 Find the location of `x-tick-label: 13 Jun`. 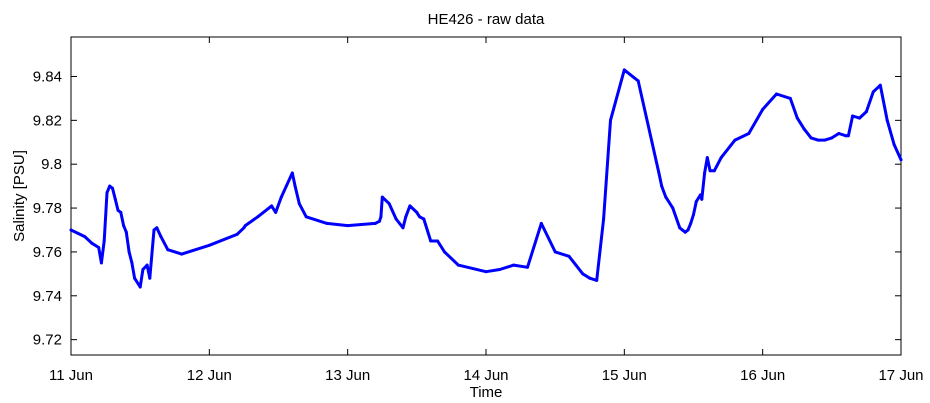

x-tick-label: 13 Jun is located at coordinates (347, 375).